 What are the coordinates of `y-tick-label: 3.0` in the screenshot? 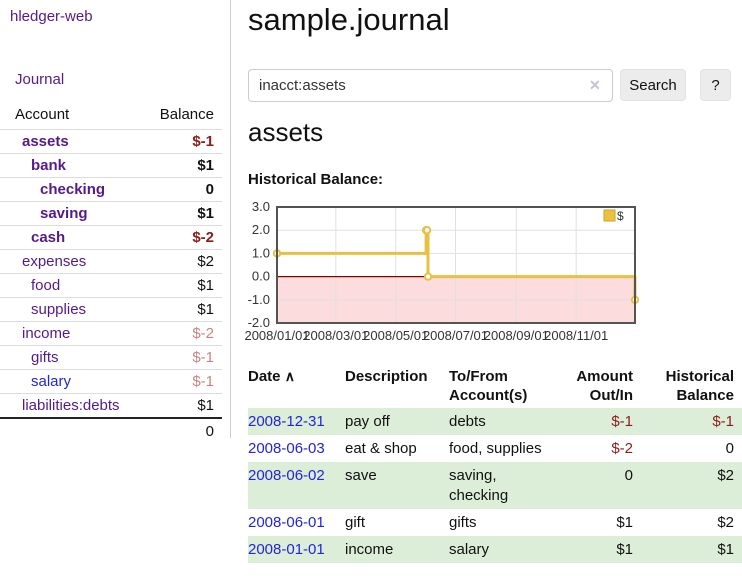 It's located at (261, 206).